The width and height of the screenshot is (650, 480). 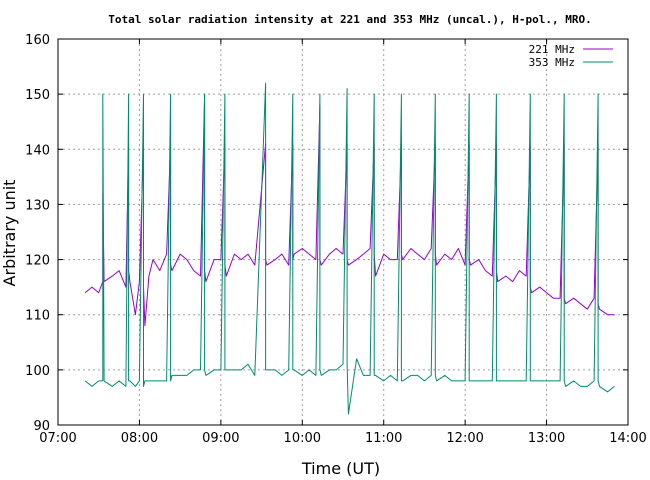 What do you see at coordinates (37, 316) in the screenshot?
I see `y-tick-label: 110` at bounding box center [37, 316].